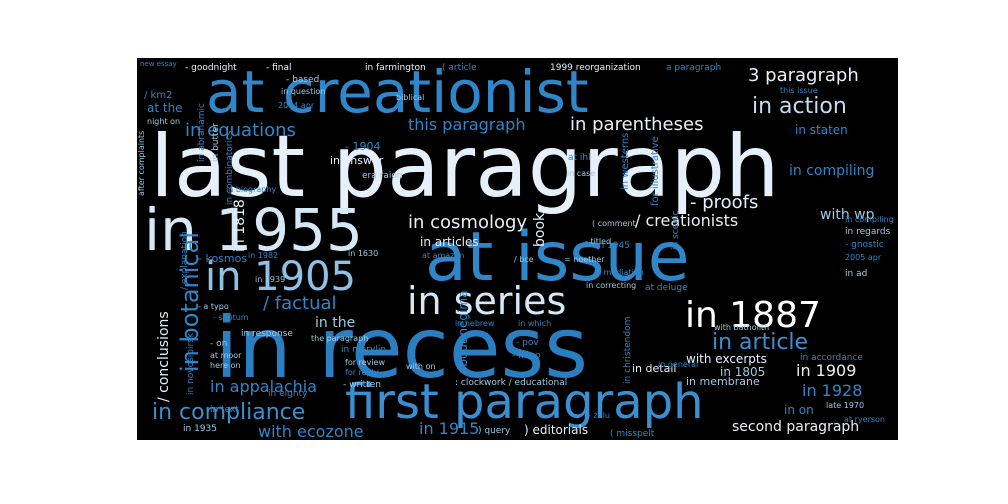 This screenshot has width=1008, height=504. What do you see at coordinates (213, 306) in the screenshot?
I see `word: - a typo` at bounding box center [213, 306].